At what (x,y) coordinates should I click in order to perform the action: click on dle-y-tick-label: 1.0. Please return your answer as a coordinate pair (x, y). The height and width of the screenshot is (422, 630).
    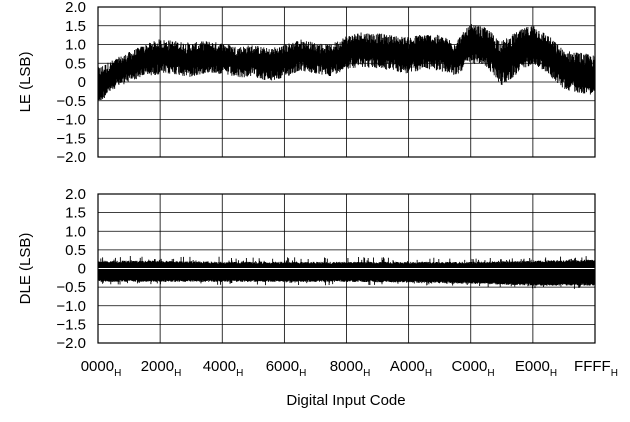
    Looking at the image, I should click on (75, 231).